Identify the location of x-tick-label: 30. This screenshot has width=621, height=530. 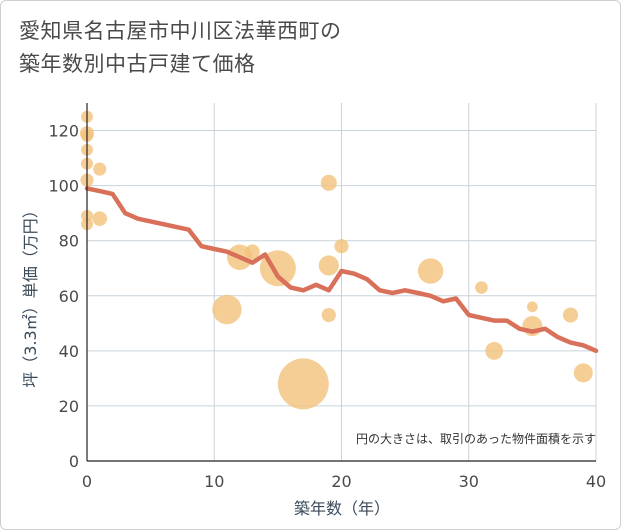
(469, 481).